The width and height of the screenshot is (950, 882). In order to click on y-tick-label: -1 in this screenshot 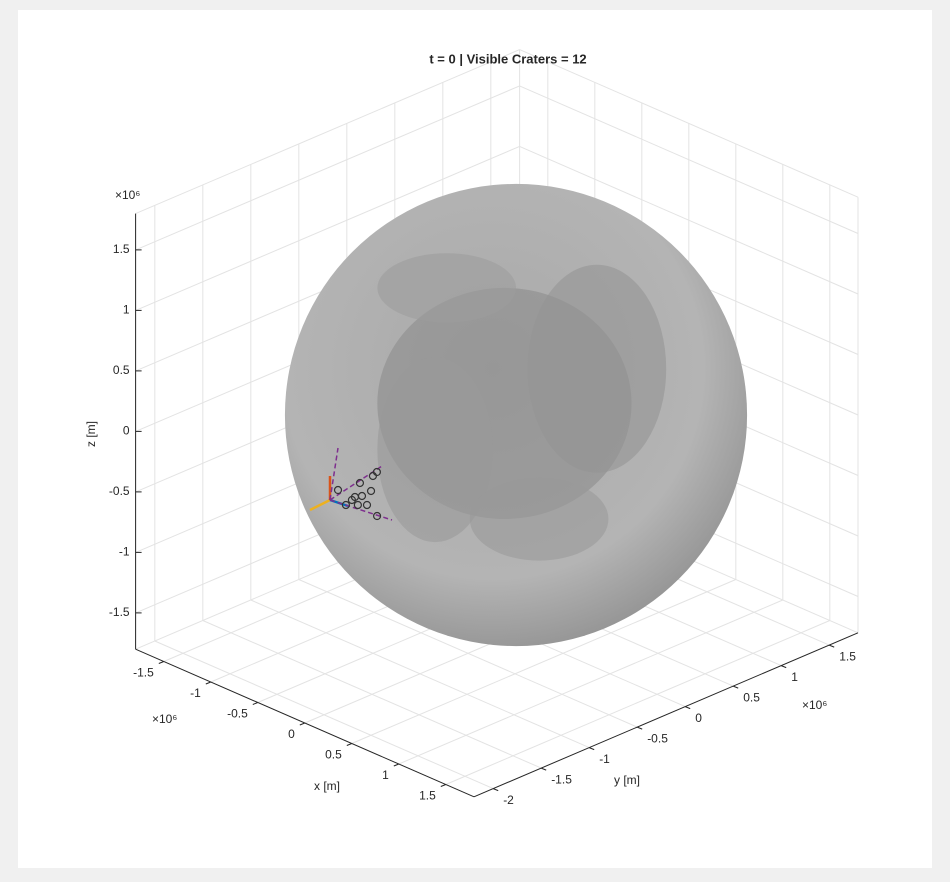, I will do `click(604, 759)`.